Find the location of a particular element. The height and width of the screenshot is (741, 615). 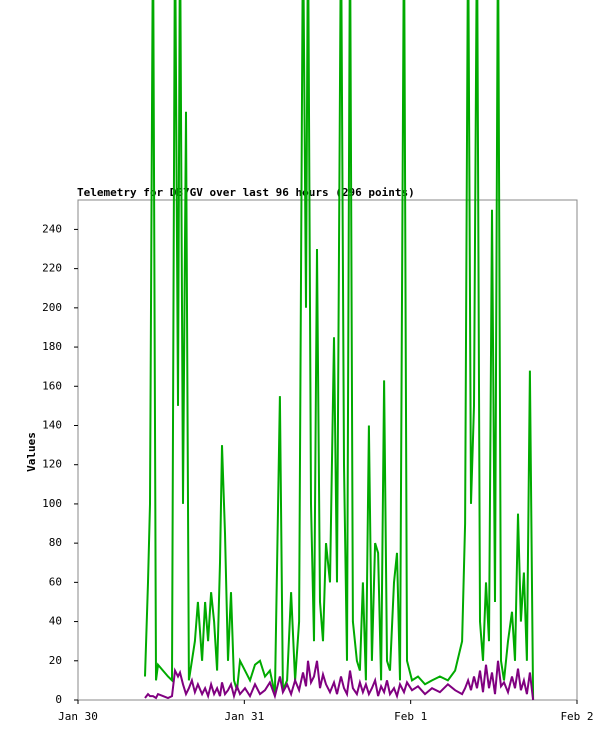

y-tick-label: 80 is located at coordinates (55, 542).